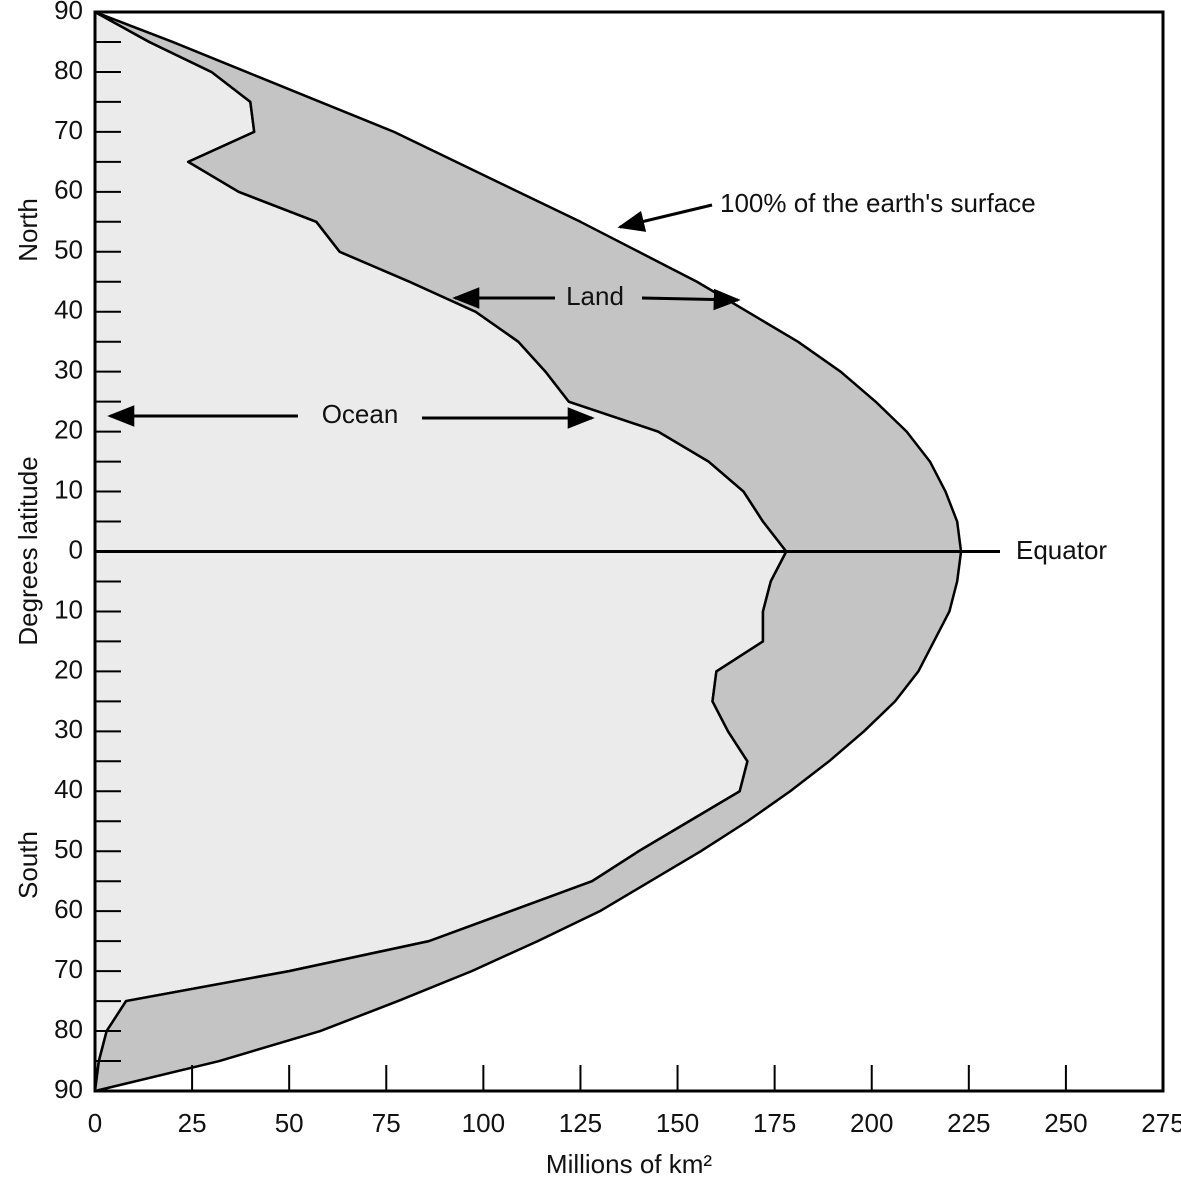  What do you see at coordinates (192, 1123) in the screenshot?
I see `x-tick-label: 25` at bounding box center [192, 1123].